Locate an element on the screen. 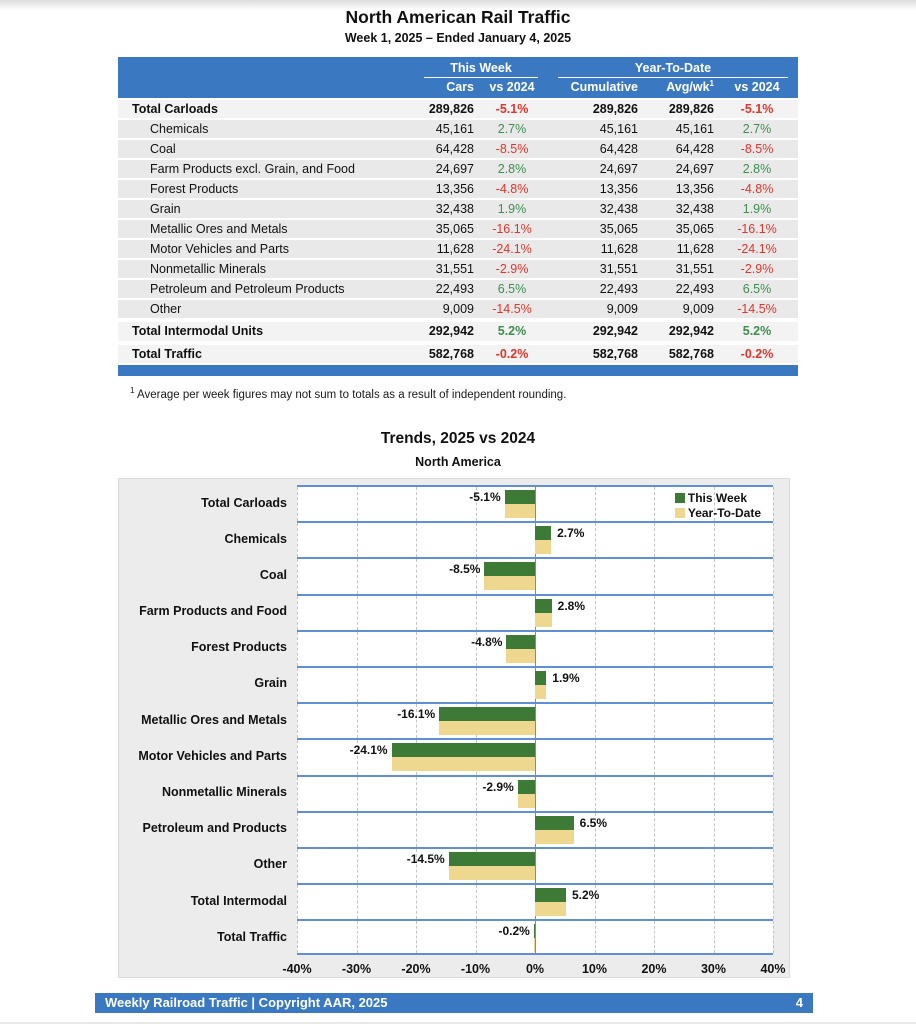 This screenshot has height=1024, width=916. chart-category-label: Motor Vehicles and Parts is located at coordinates (212, 755).